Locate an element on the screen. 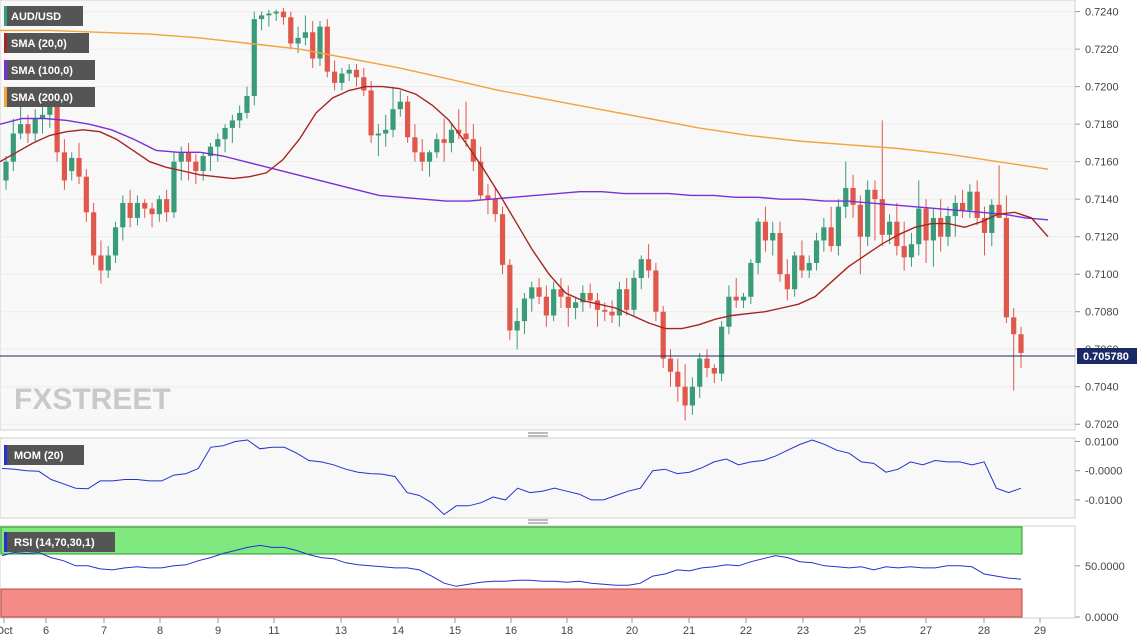 This screenshot has height=642, width=1148. momentum-pane is located at coordinates (538, 478).